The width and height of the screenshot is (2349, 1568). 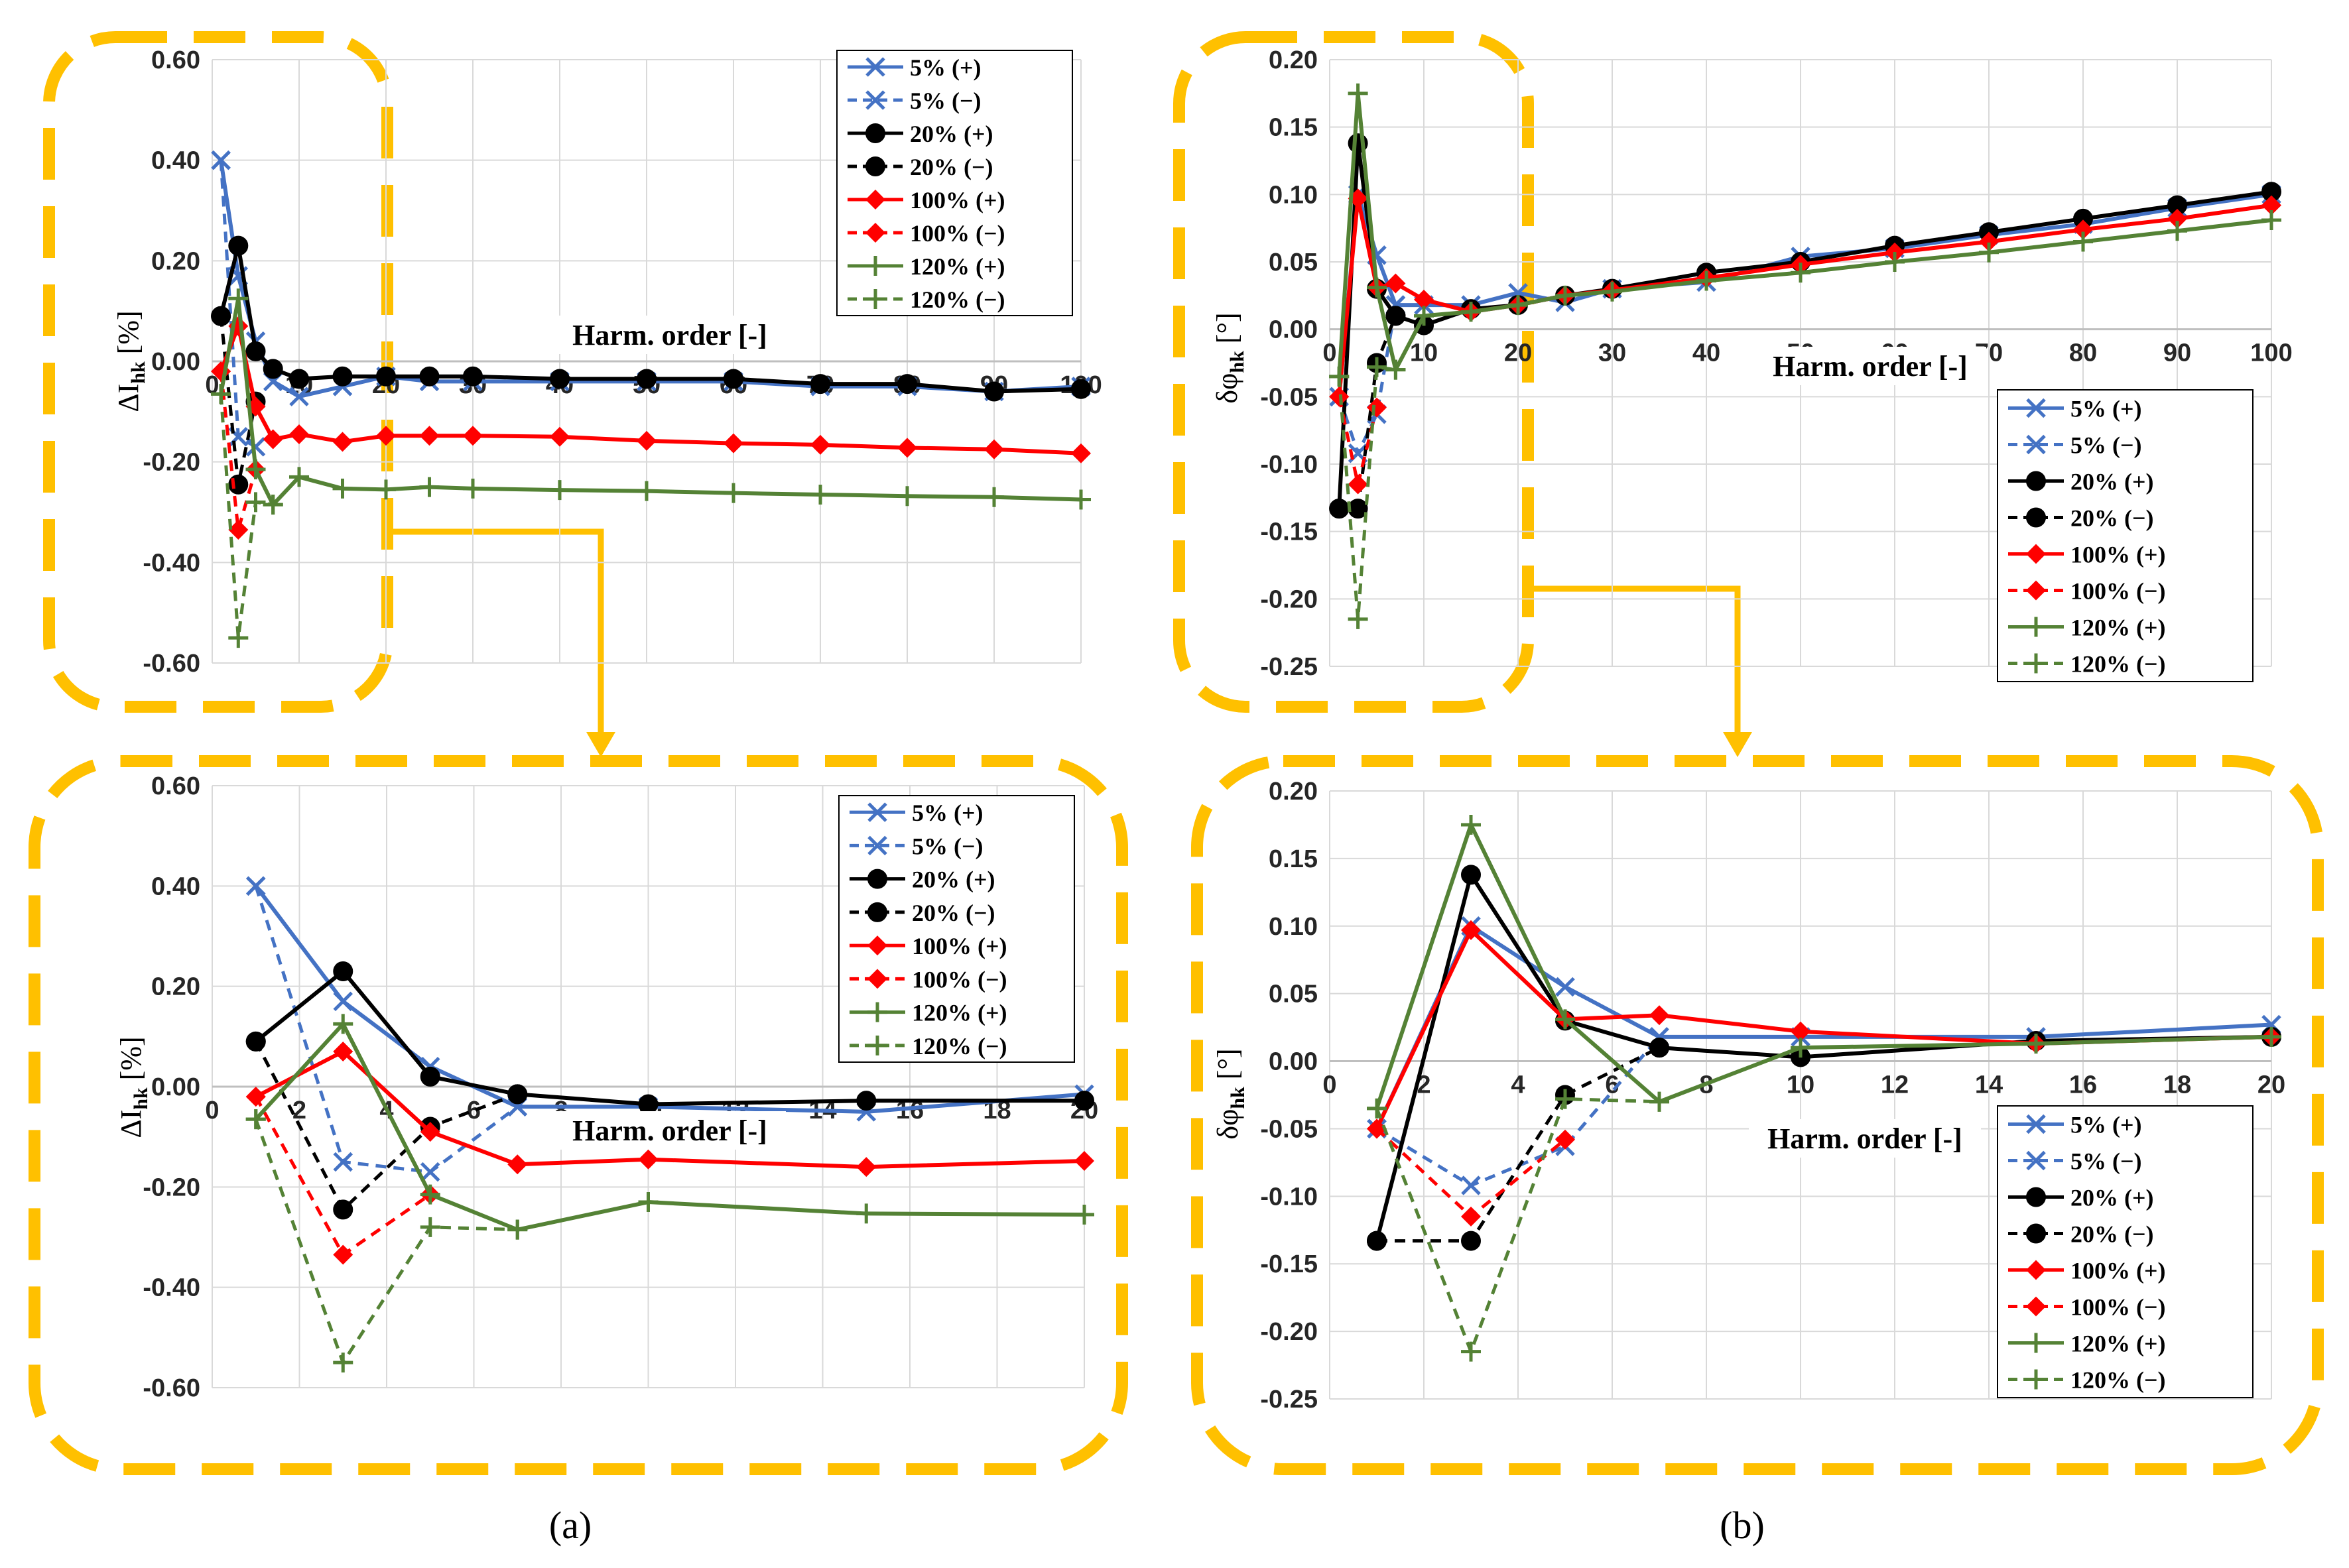 I want to click on legend-label: 120% (−), so click(x=959, y=1046).